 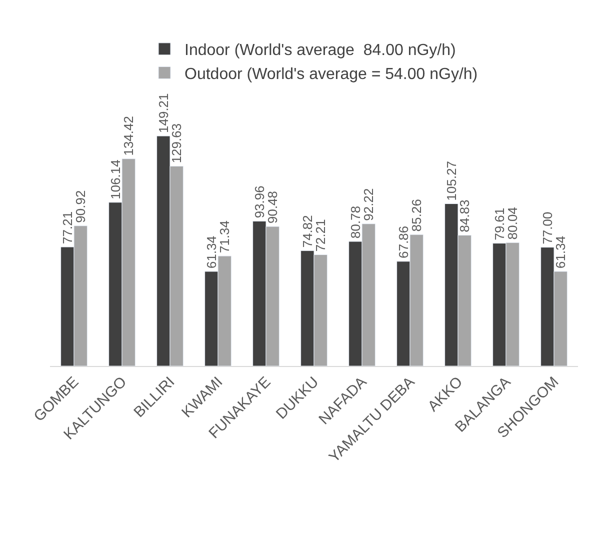 What do you see at coordinates (355, 222) in the screenshot?
I see `data-label: 80.78` at bounding box center [355, 222].